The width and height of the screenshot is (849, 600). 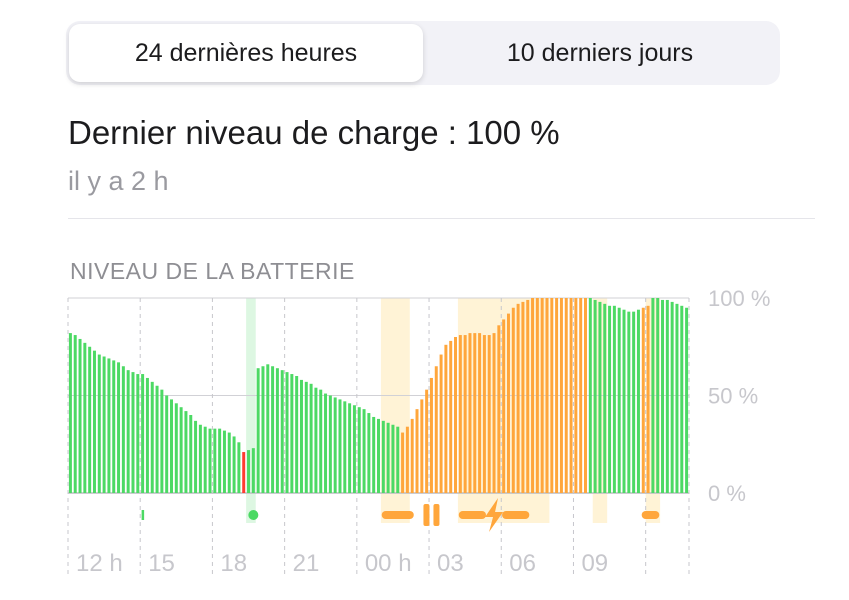 What do you see at coordinates (314, 132) in the screenshot?
I see `last-charge-level: Dernier niveau de charge : 100 %` at bounding box center [314, 132].